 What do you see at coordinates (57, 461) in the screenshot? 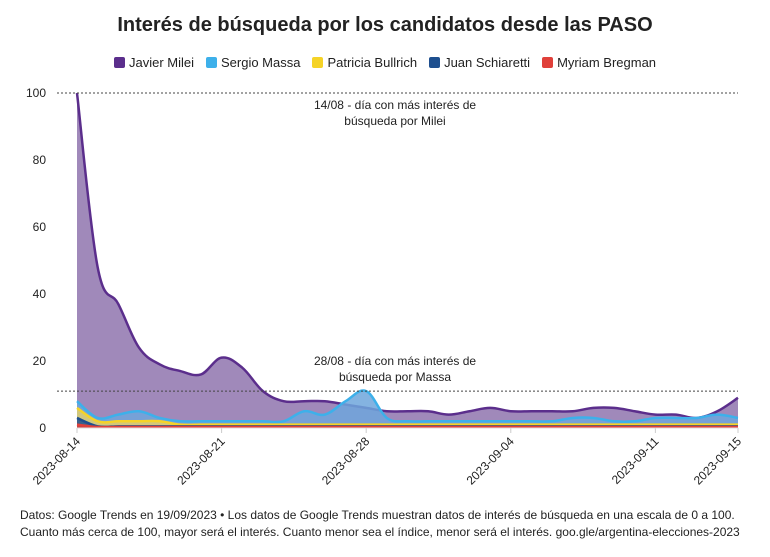
I see `x-tick-label: 2023-08-14` at bounding box center [57, 461].